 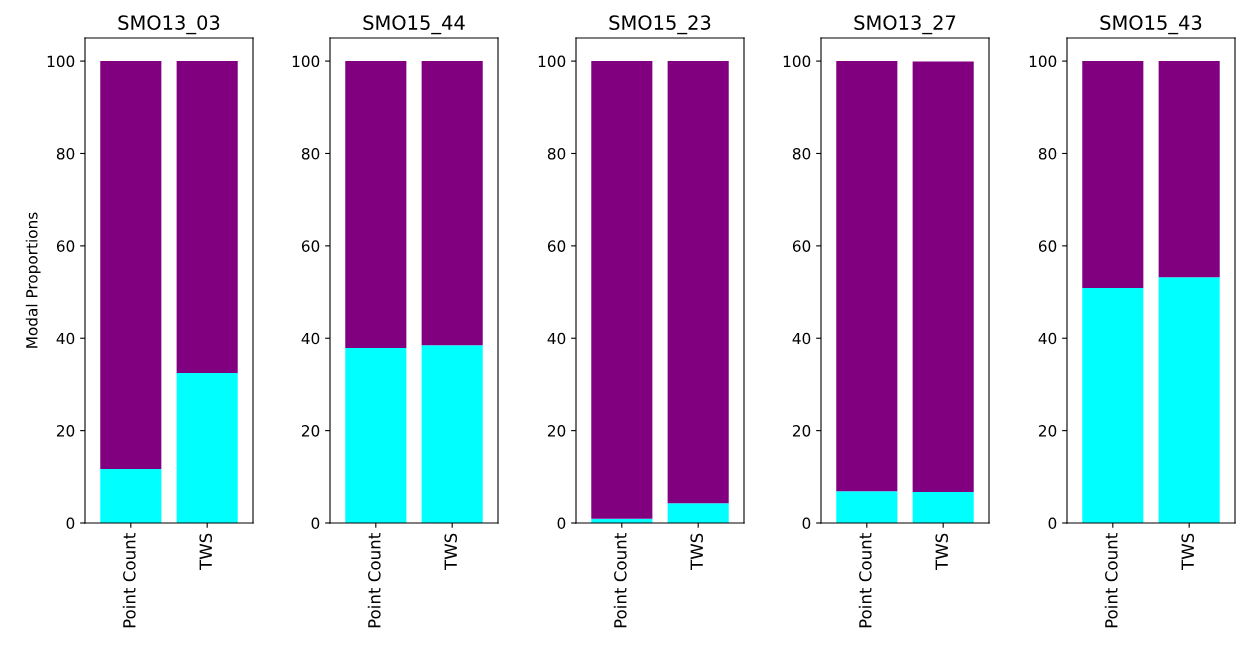 What do you see at coordinates (169, 25) in the screenshot?
I see `chart-title: SMO13_03` at bounding box center [169, 25].